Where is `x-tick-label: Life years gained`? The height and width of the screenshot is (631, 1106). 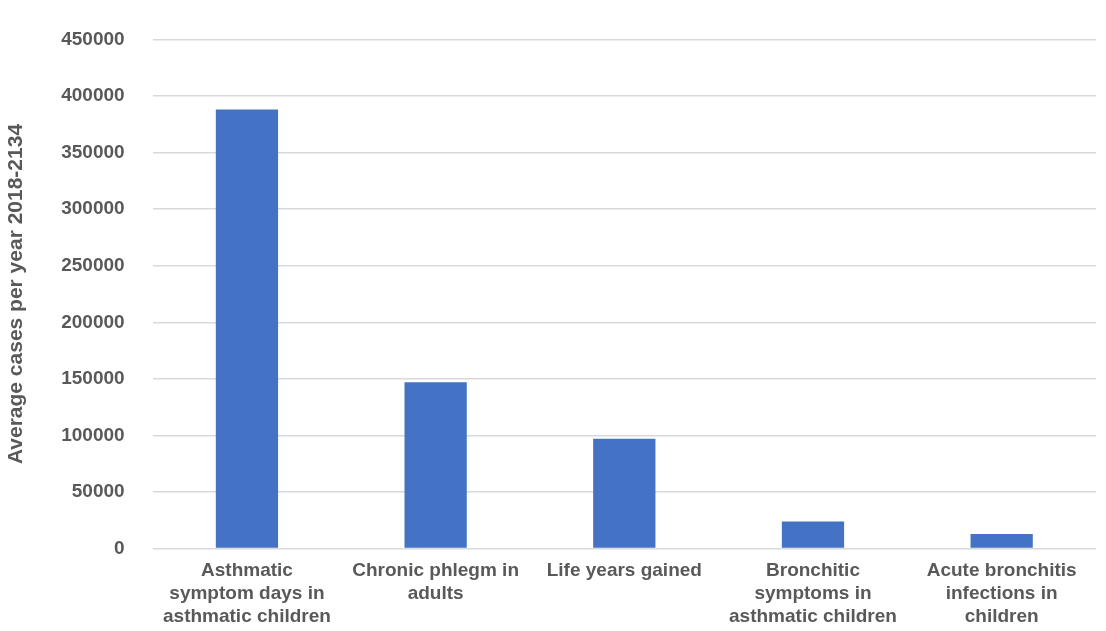 x-tick-label: Life years gained is located at coordinates (624, 570).